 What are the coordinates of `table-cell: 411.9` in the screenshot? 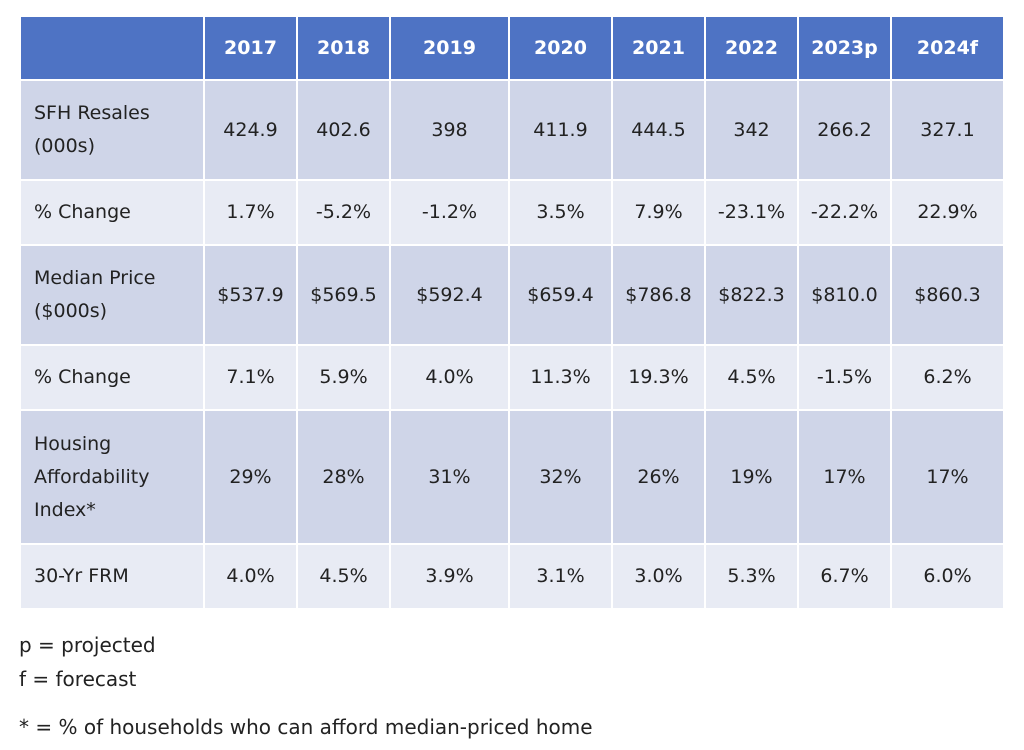 It's located at (560, 130).